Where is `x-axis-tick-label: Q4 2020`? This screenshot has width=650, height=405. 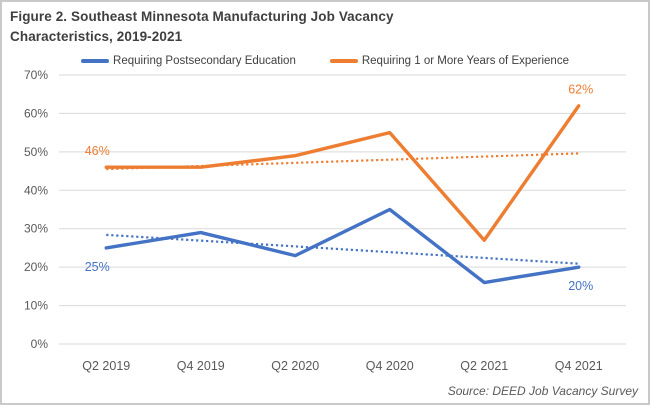
x-axis-tick-label: Q4 2020 is located at coordinates (390, 366).